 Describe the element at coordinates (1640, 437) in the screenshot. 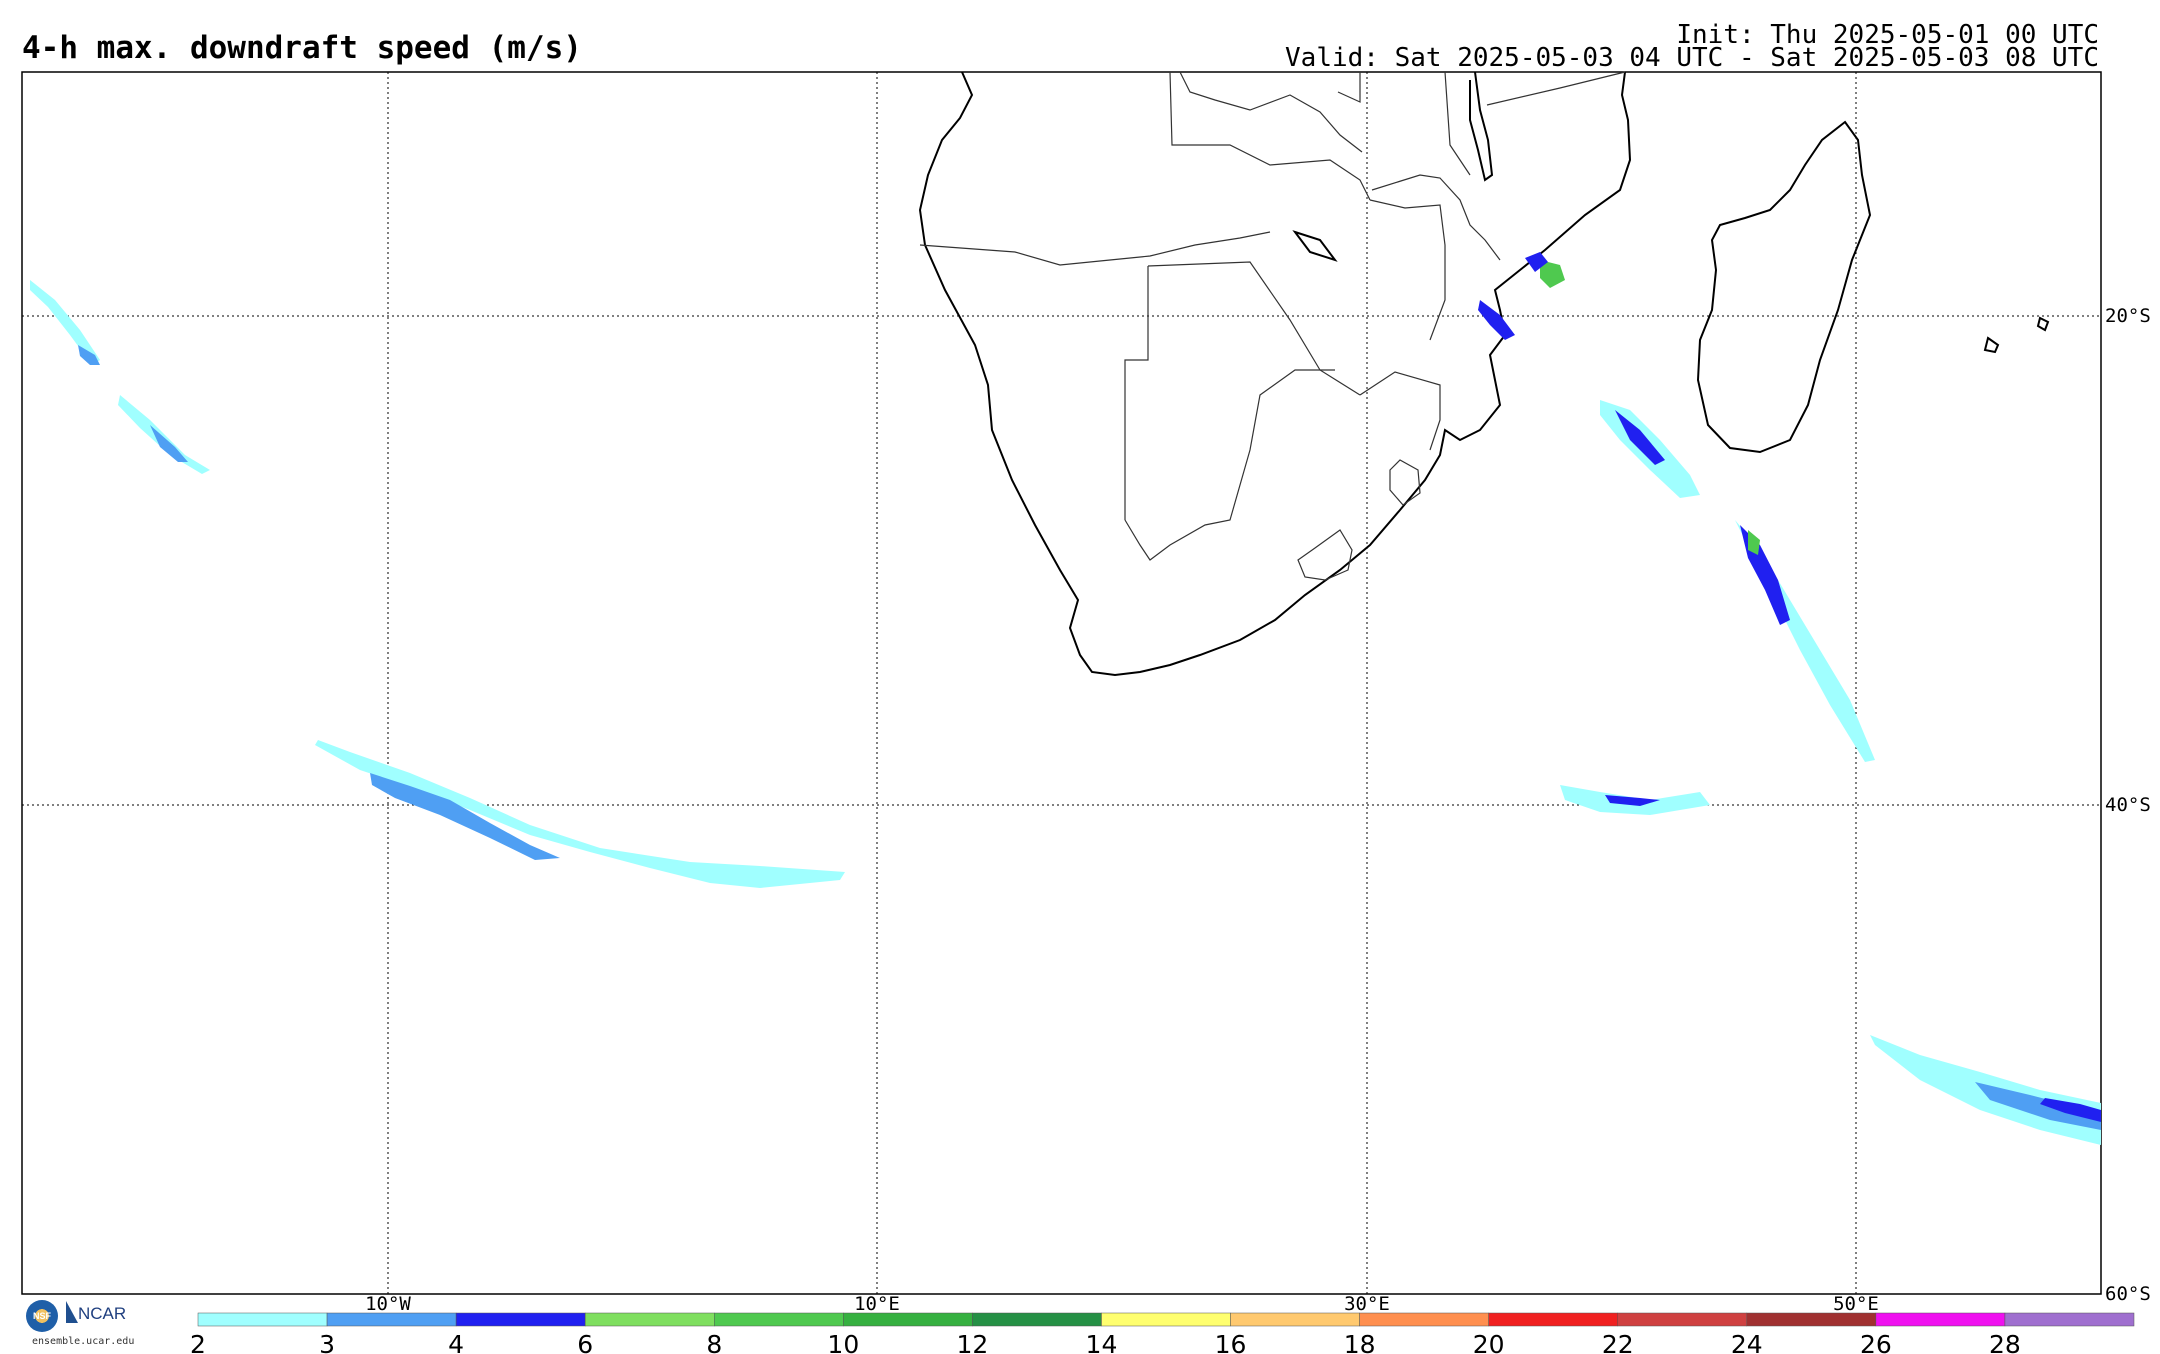

I see `field-mozambique-channel-core` at that location.